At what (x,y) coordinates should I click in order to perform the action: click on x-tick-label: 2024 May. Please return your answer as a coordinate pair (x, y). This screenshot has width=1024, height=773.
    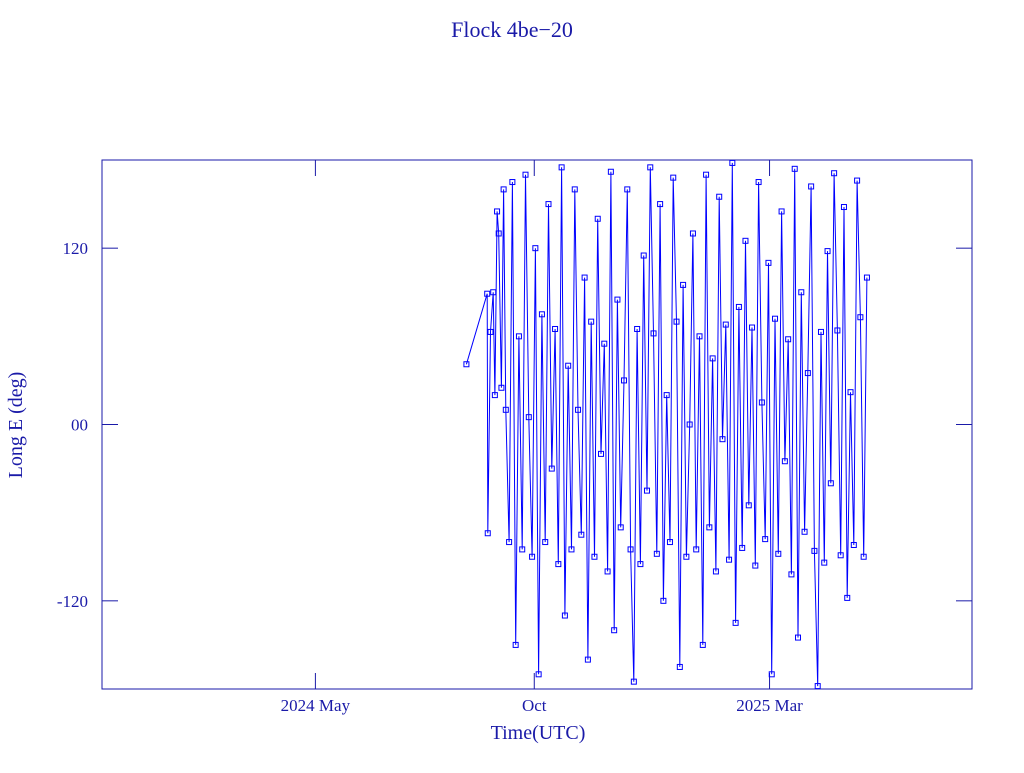
    Looking at the image, I should click on (316, 705).